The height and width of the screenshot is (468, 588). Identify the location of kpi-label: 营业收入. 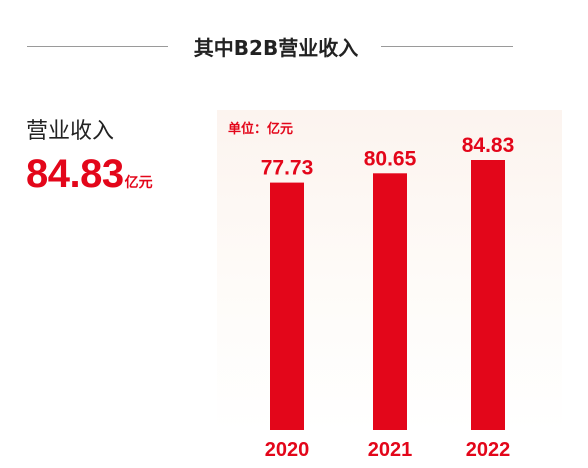
(70, 131).